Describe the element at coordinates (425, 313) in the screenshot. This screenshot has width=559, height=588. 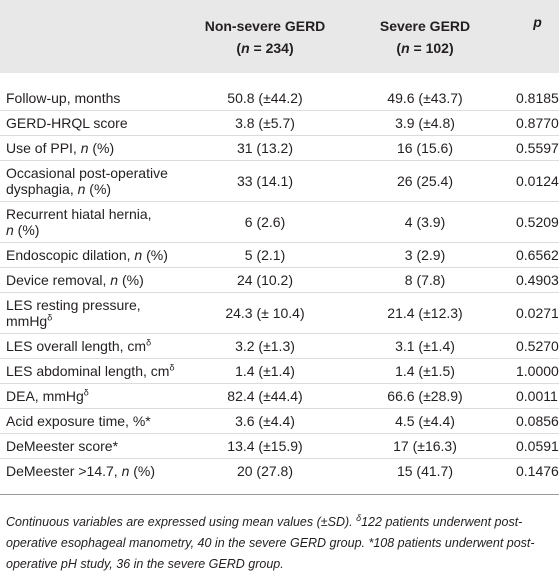
I see `value-cell: 21.4 (±12.3)` at that location.